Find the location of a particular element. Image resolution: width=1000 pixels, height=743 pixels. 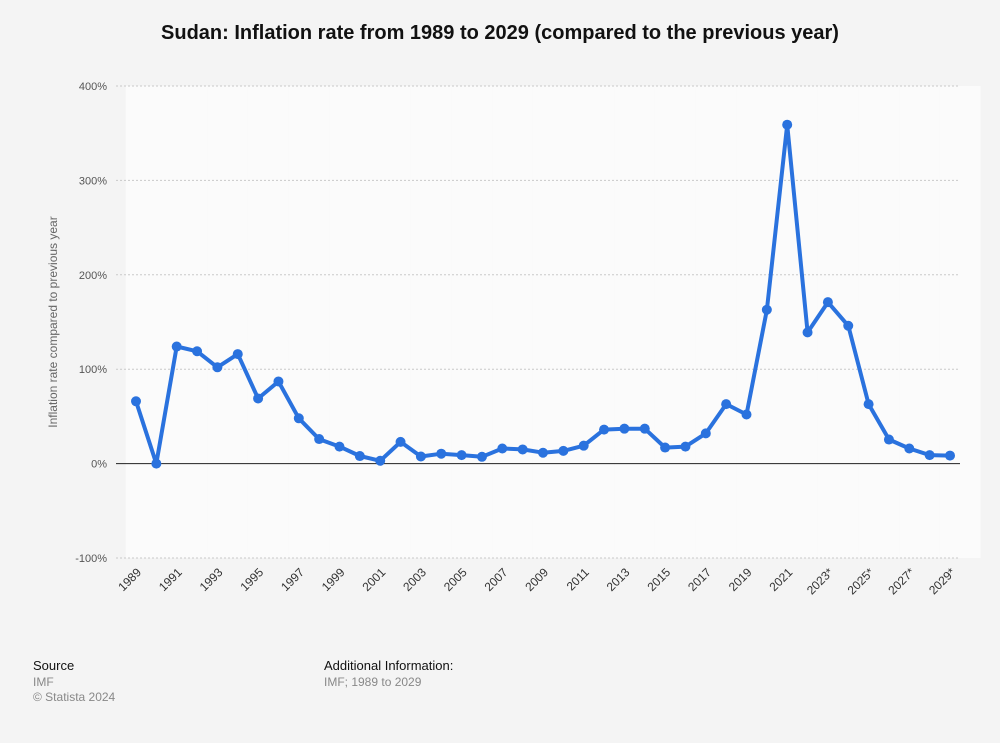

x-tick-label: 2003 is located at coordinates (414, 579).